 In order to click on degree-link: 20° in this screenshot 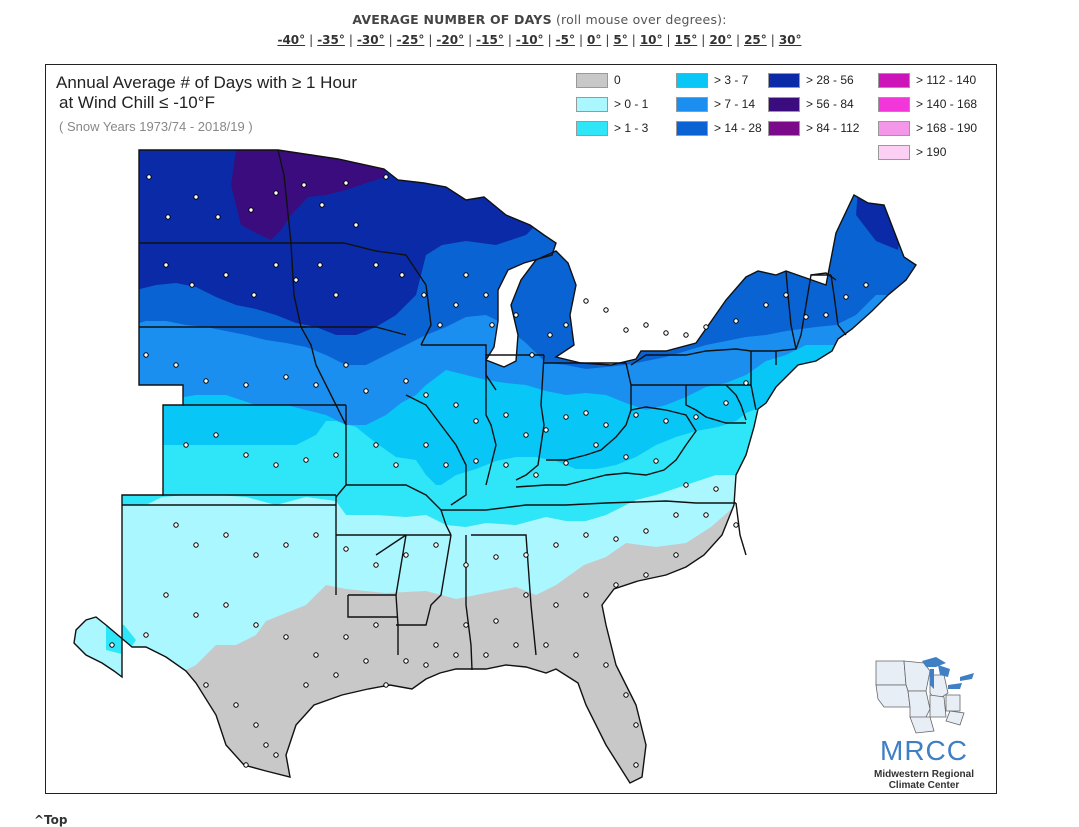, I will do `click(721, 40)`.